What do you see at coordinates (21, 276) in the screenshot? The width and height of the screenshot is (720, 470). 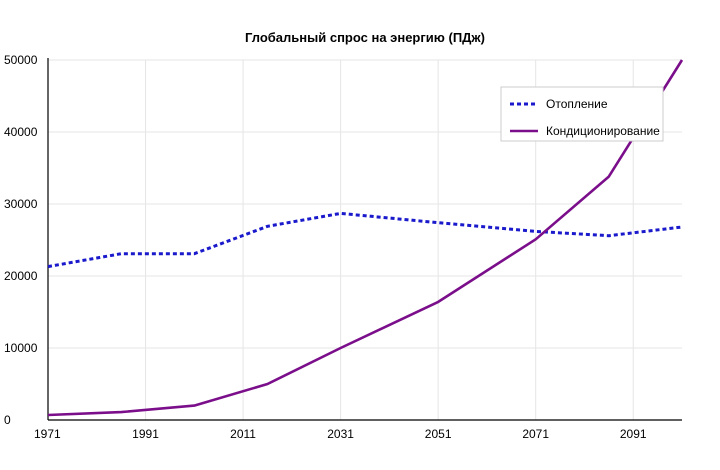 I see `y-tick-label: 20000` at bounding box center [21, 276].